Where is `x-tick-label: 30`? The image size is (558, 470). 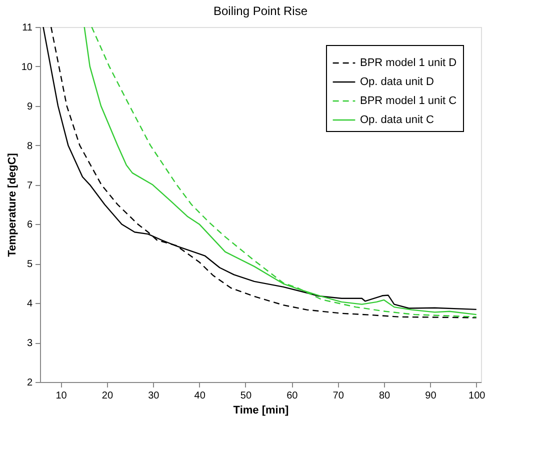
x-tick-label: 30 is located at coordinates (154, 396).